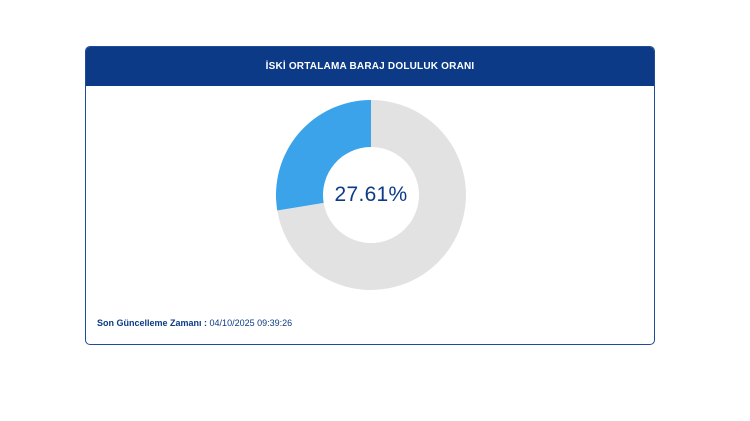 The height and width of the screenshot is (421, 750). What do you see at coordinates (152, 323) in the screenshot?
I see `last-update-label: Son Güncelleme Zamanı :` at bounding box center [152, 323].